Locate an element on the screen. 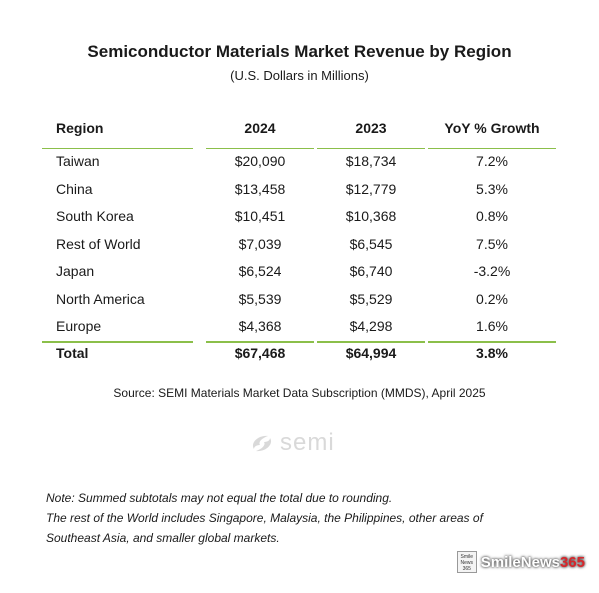  cell-yoy: 0.2% is located at coordinates (492, 298).